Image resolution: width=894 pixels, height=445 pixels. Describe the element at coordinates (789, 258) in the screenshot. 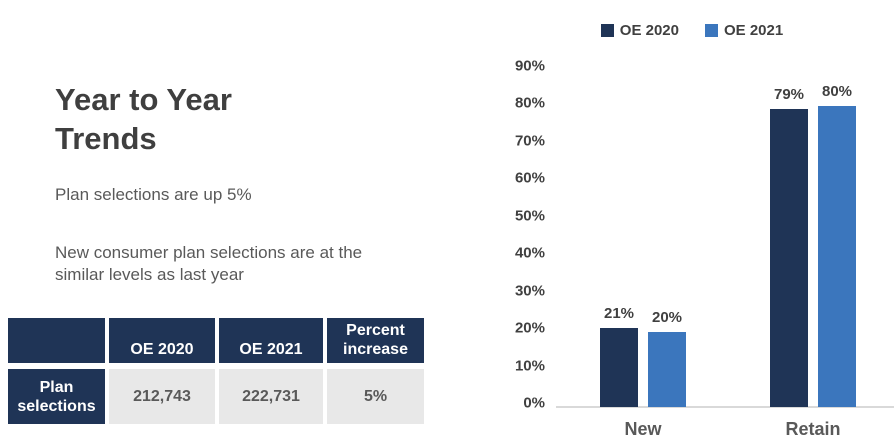

I see `bar-oe-2020-retain` at that location.